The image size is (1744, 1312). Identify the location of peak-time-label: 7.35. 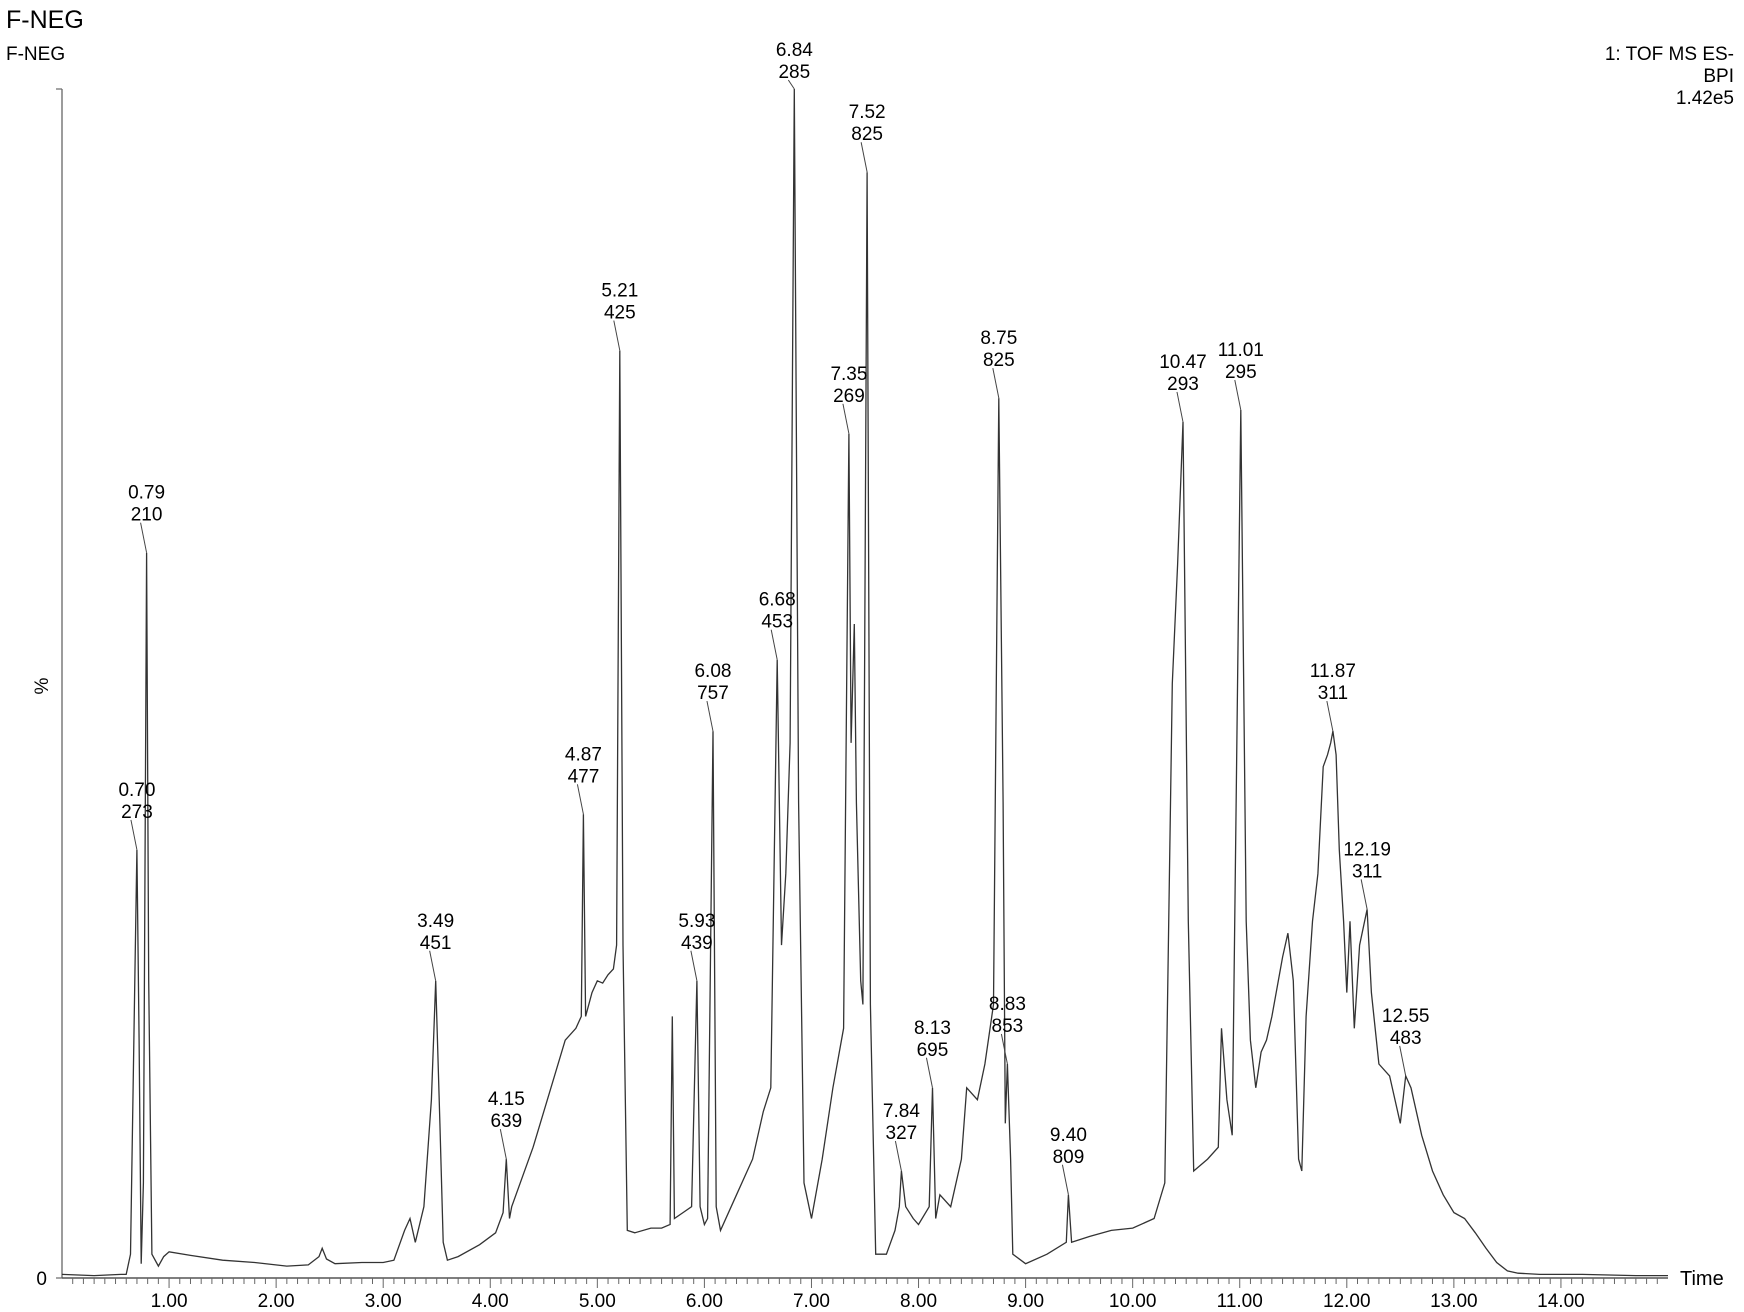
(848, 374).